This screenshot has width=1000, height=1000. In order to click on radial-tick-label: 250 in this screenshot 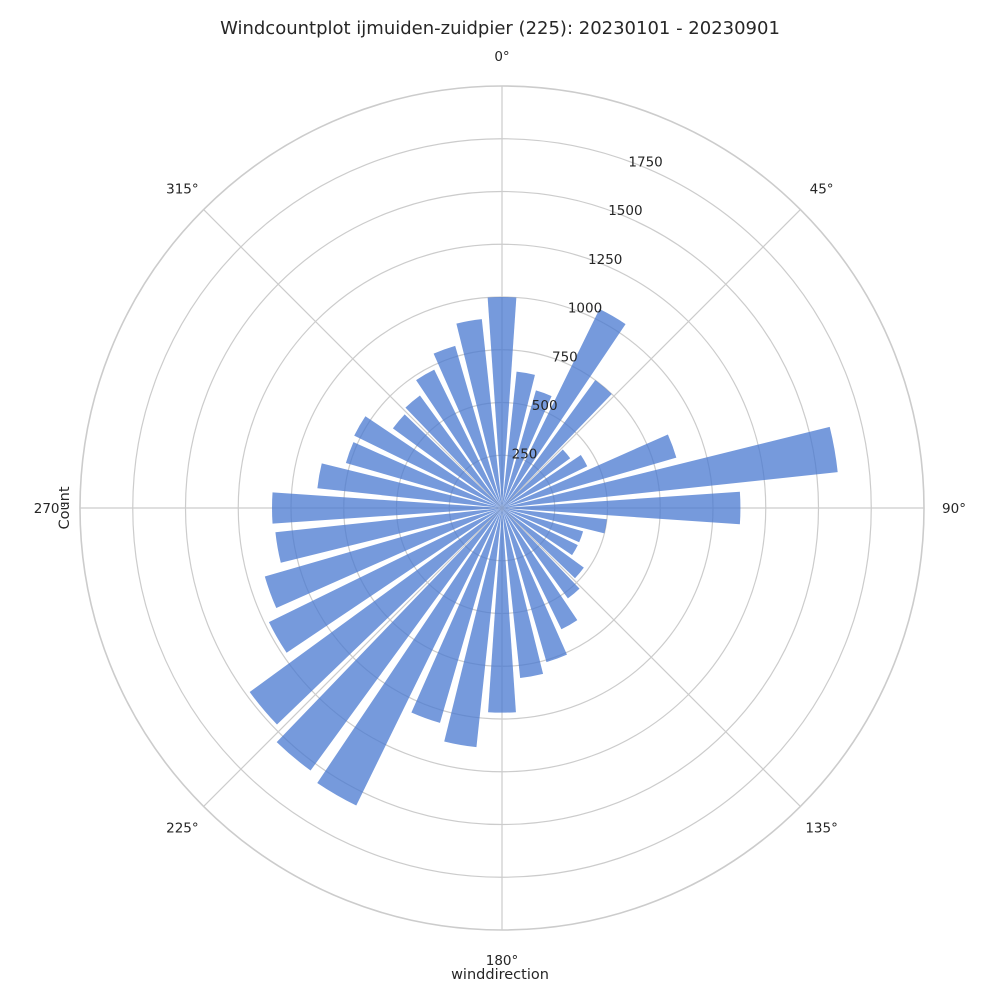, I will do `click(525, 455)`.